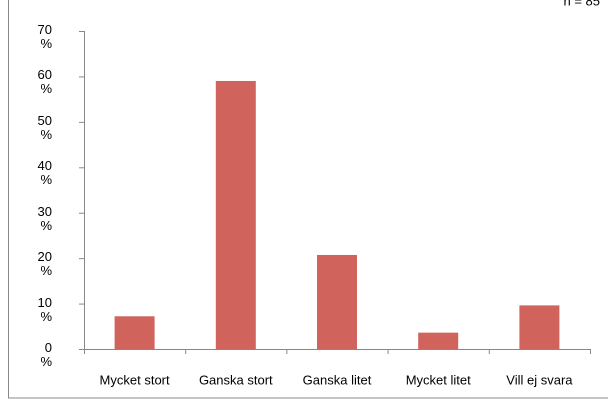 Image resolution: width=608 pixels, height=403 pixels. What do you see at coordinates (539, 379) in the screenshot?
I see `x-tick-label: Vill ej svara` at bounding box center [539, 379].